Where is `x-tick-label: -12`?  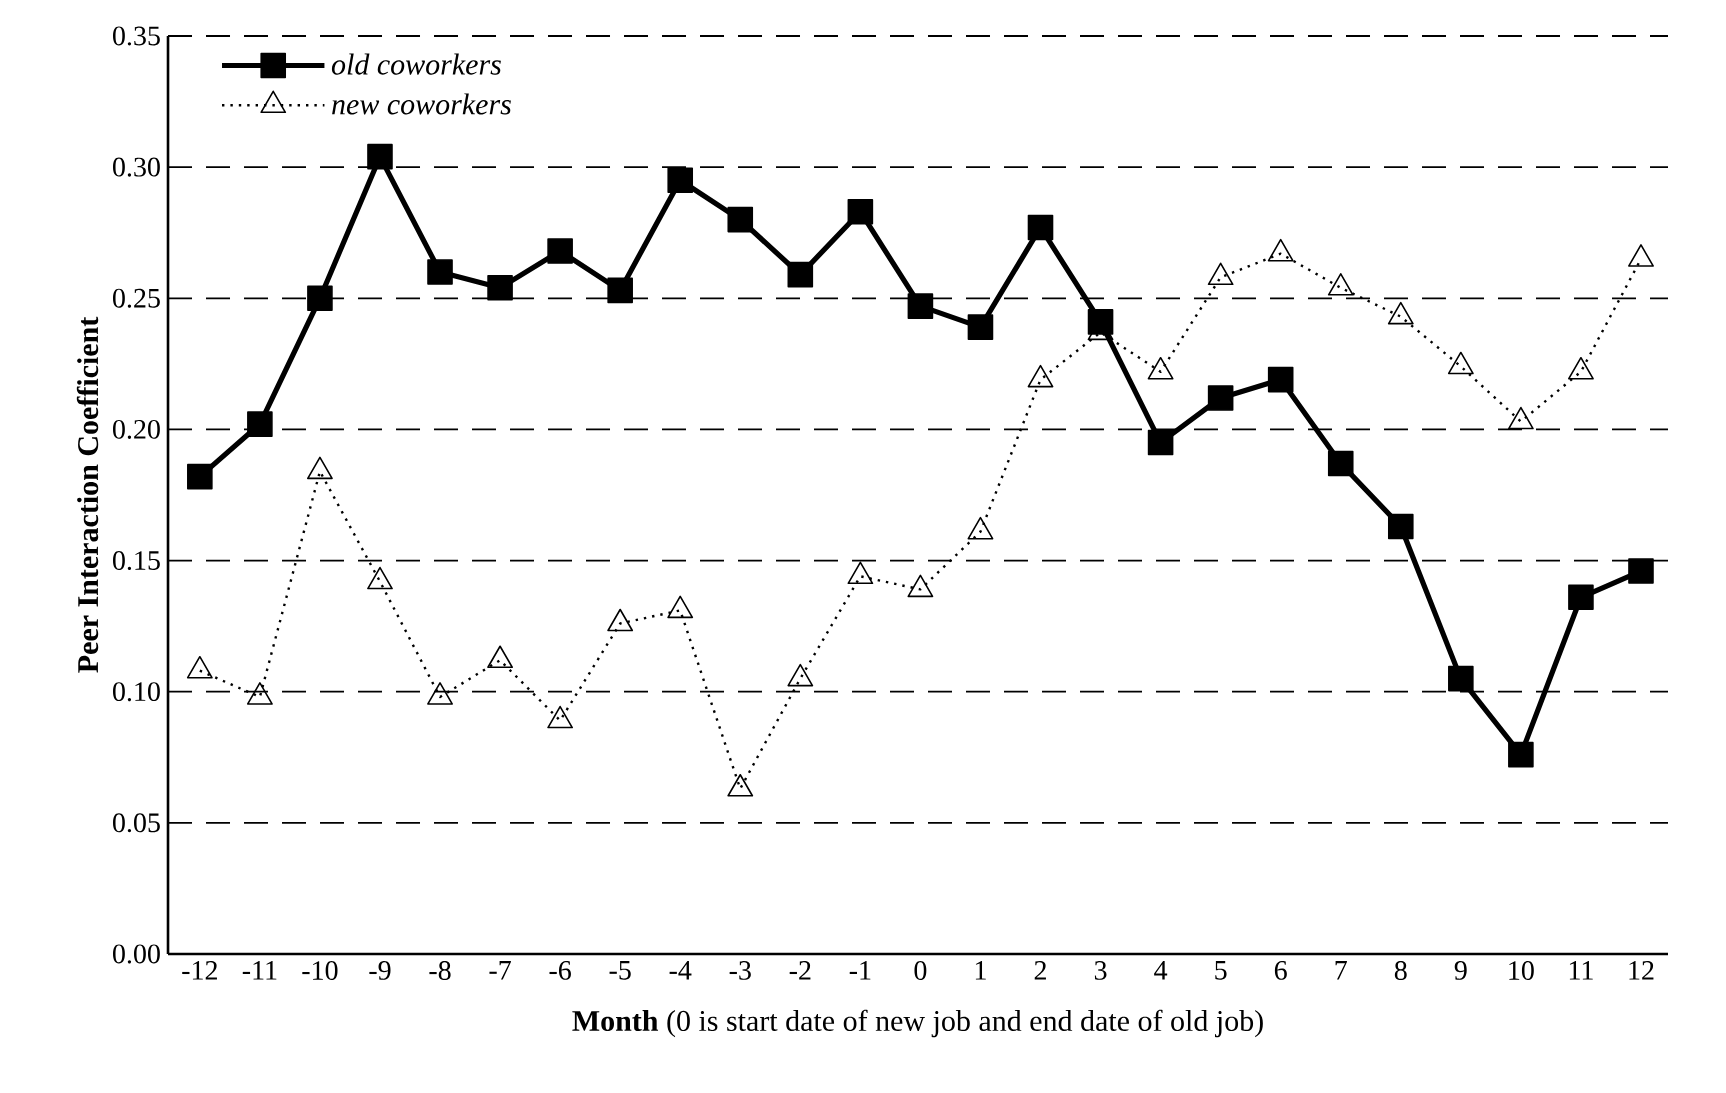
x-tick-label: -12 is located at coordinates (199, 970).